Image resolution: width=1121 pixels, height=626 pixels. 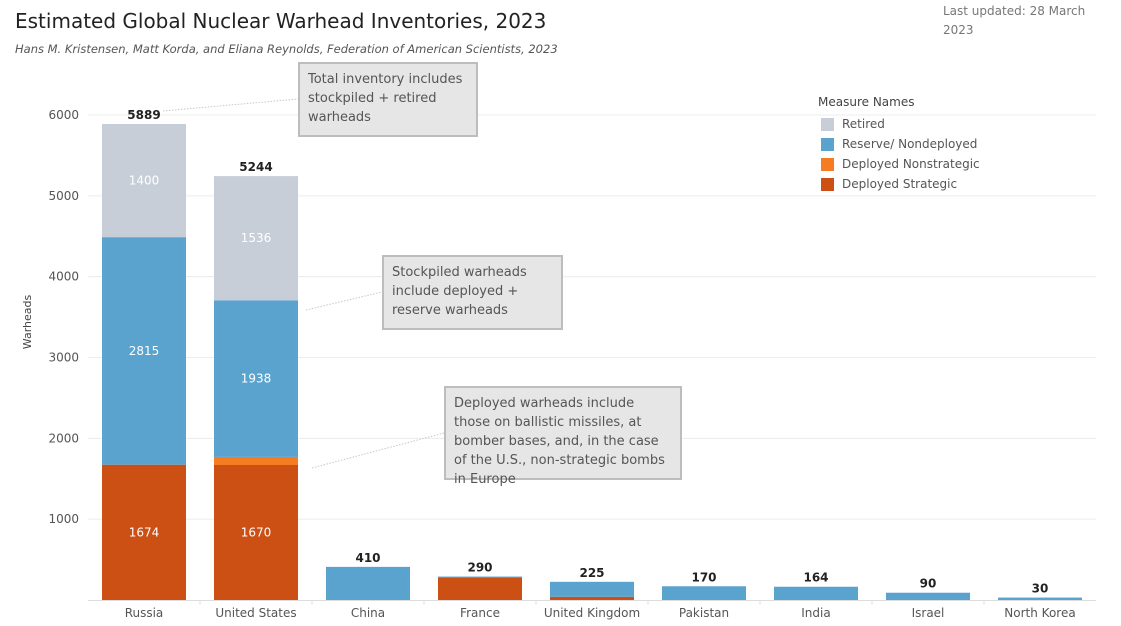 I want to click on segment-value-label: 1670, so click(x=256, y=533).